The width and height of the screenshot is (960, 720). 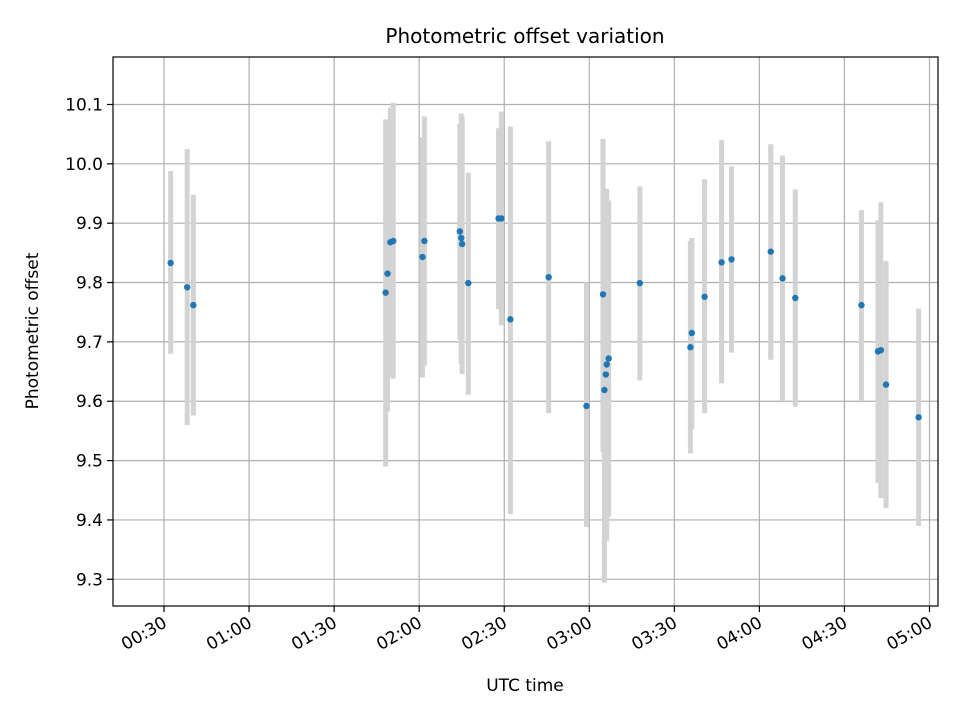 I want to click on y-tick-label: 10.1, so click(x=84, y=105).